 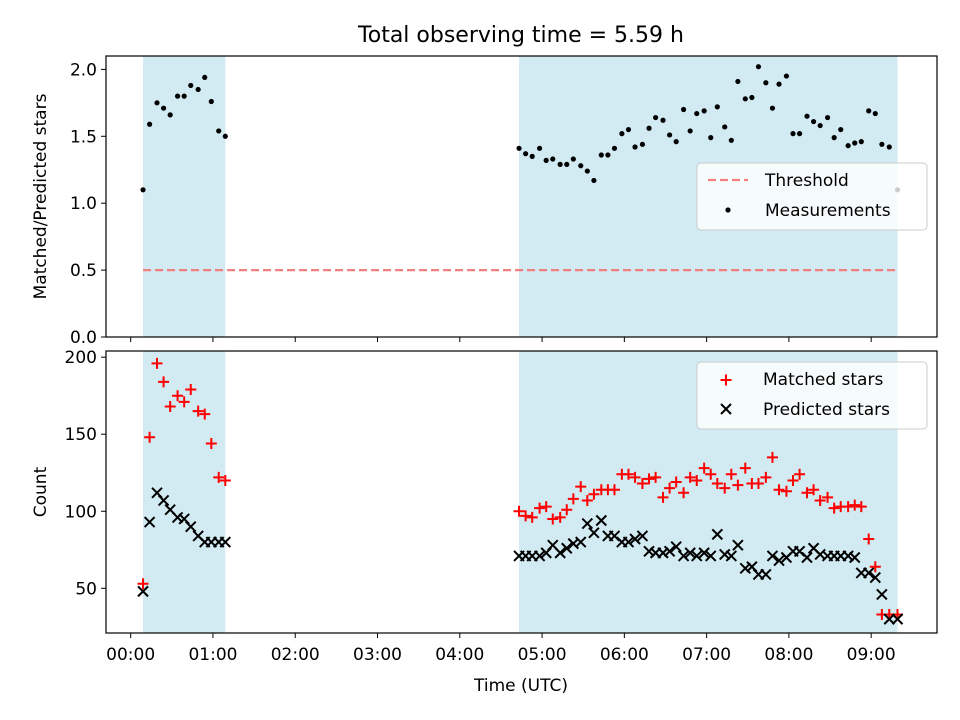 What do you see at coordinates (83, 137) in the screenshot?
I see `y-tick-label: 1.5` at bounding box center [83, 137].